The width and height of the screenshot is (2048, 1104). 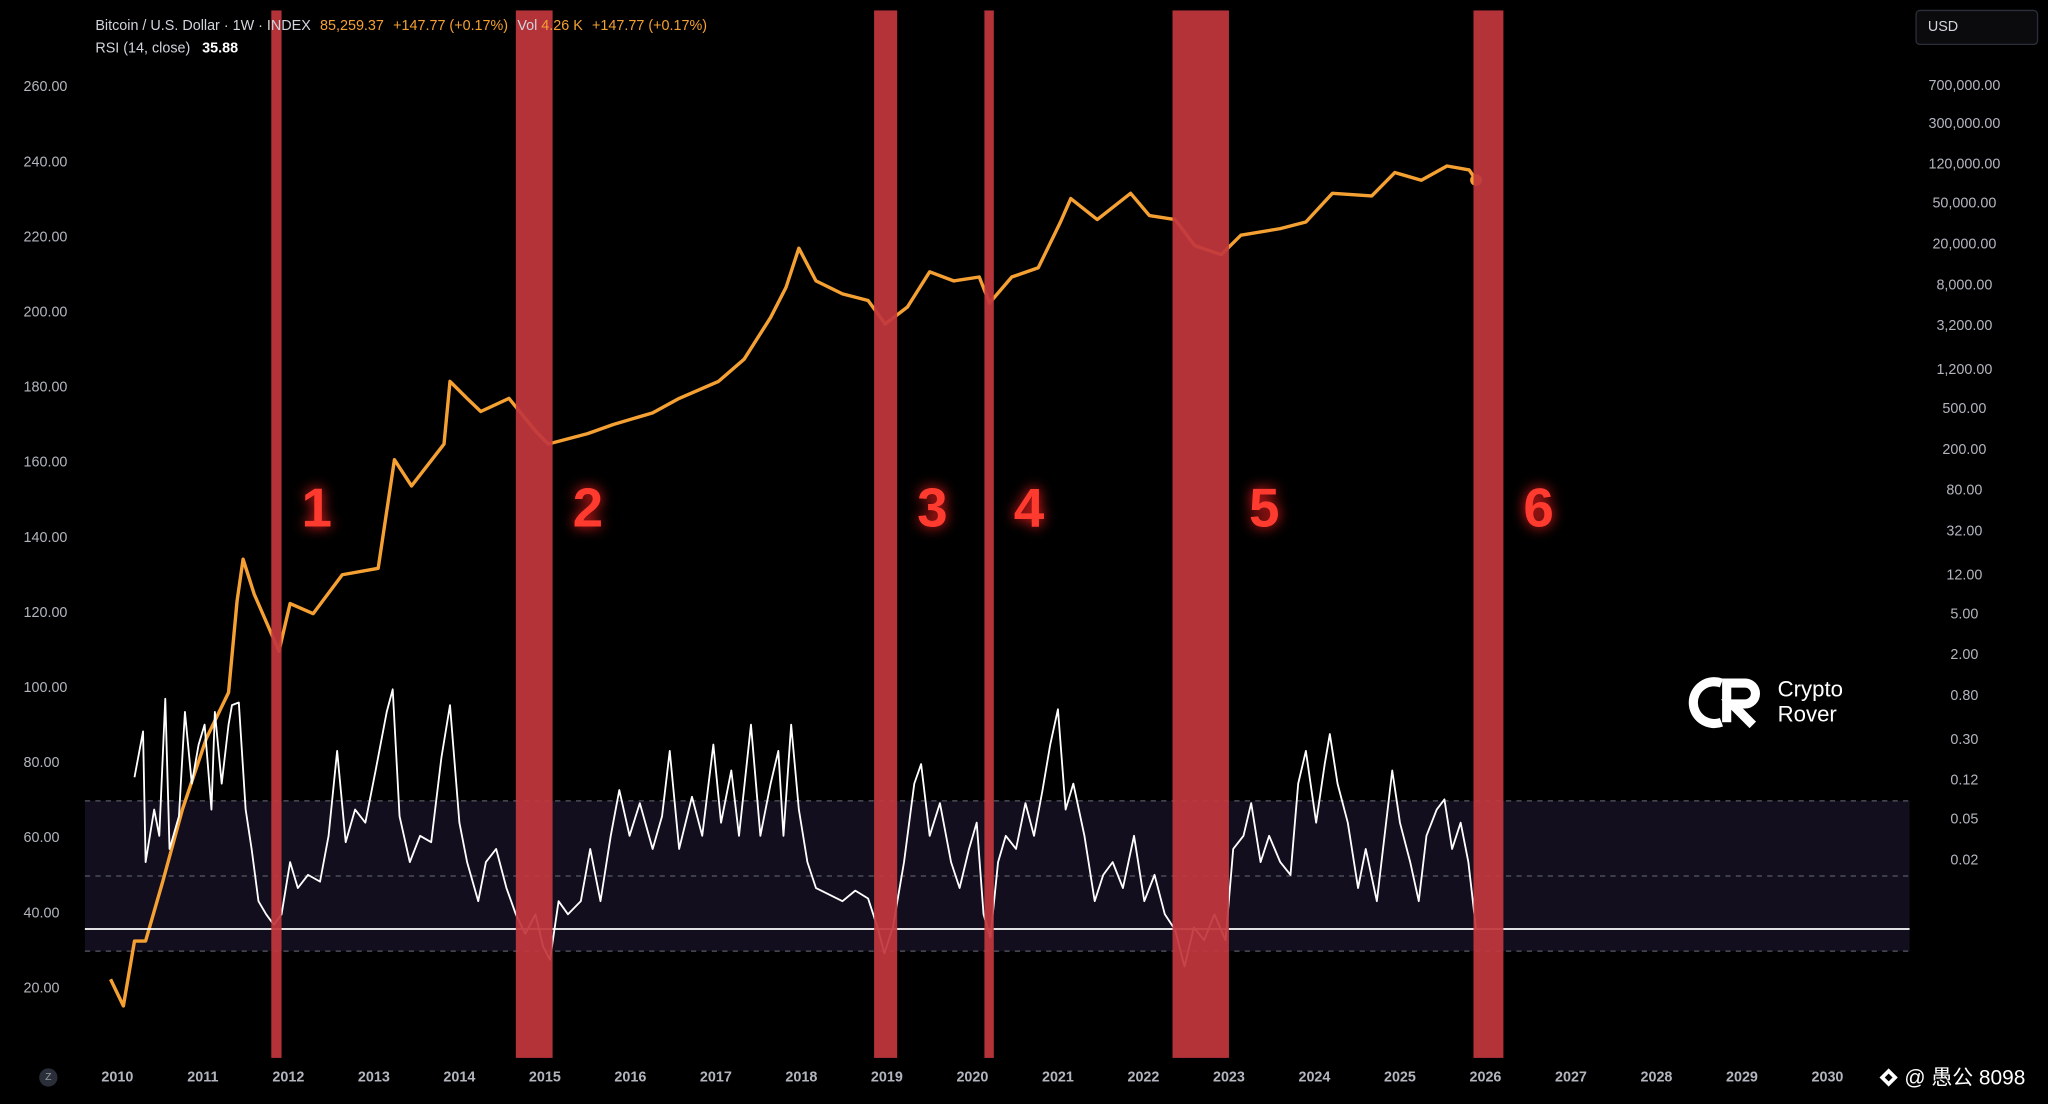 I want to click on x-tick-label: 2022, so click(x=1143, y=1077).